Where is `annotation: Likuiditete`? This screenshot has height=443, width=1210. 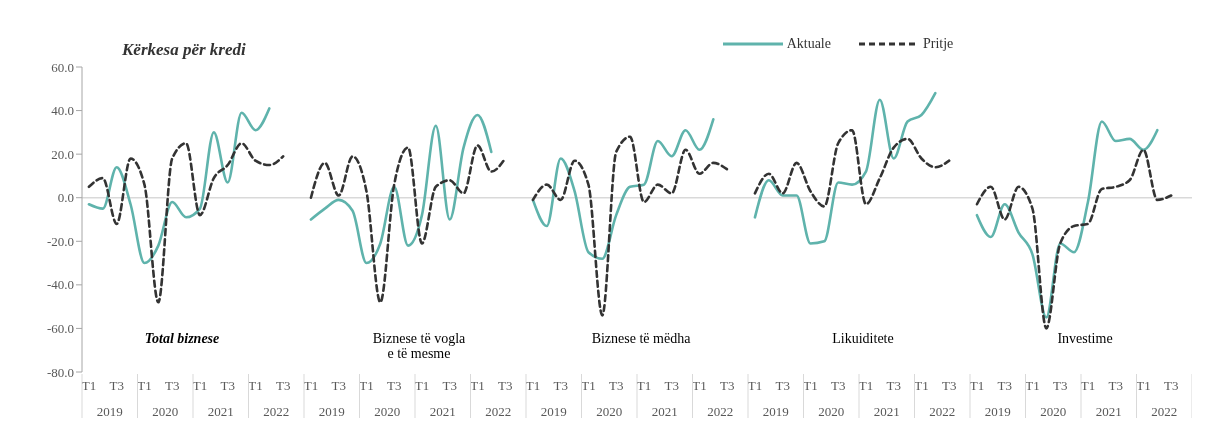
annotation: Likuiditete is located at coordinates (863, 338).